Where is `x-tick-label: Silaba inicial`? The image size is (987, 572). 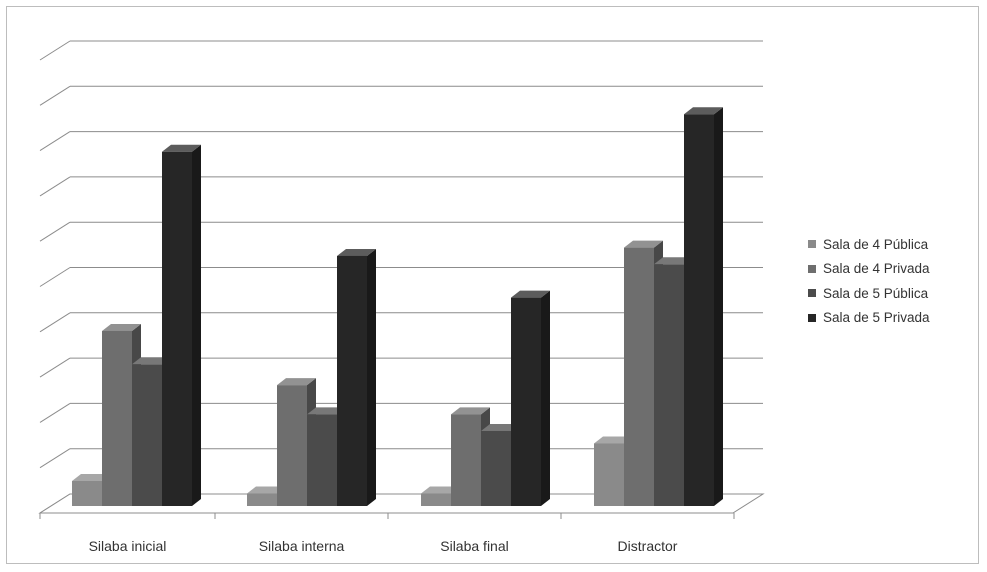 x-tick-label: Silaba inicial is located at coordinates (128, 546).